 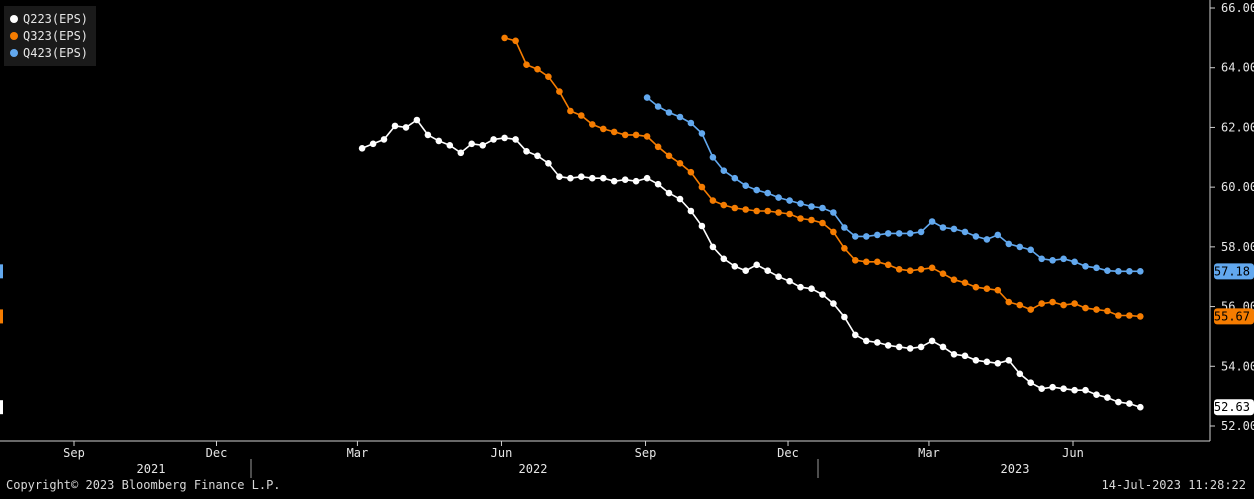 What do you see at coordinates (1, 271) in the screenshot?
I see `left-marker-q423-eps` at bounding box center [1, 271].